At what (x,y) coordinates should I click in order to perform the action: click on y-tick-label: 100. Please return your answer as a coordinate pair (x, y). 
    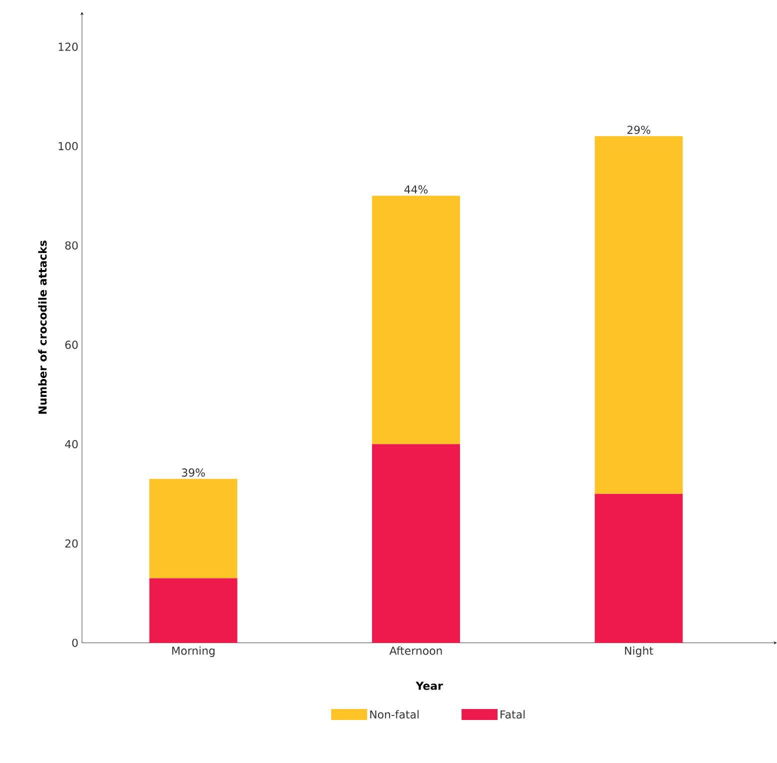
    Looking at the image, I should click on (68, 146).